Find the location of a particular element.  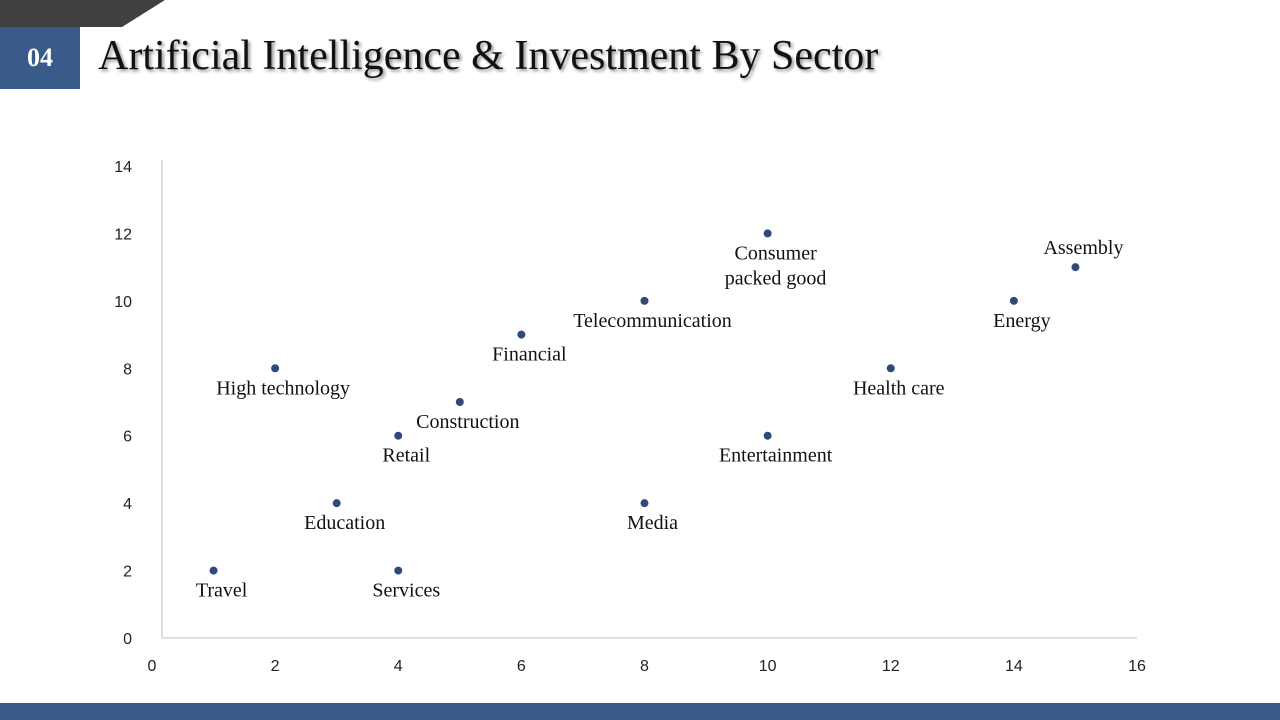

x-tick-label: 16 is located at coordinates (1137, 666).